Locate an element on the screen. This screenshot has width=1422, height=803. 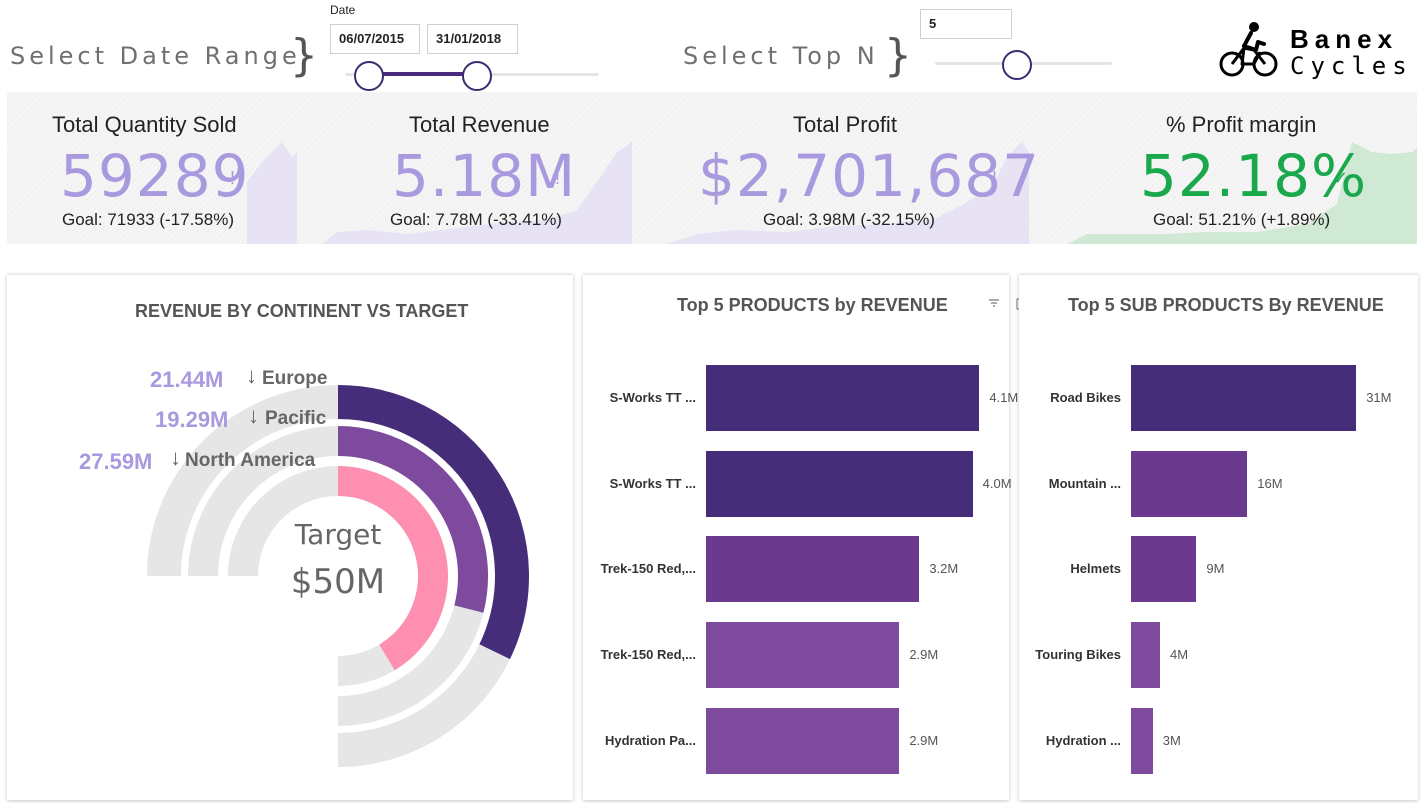
kpi-sparkline-revenue is located at coordinates (477, 193).